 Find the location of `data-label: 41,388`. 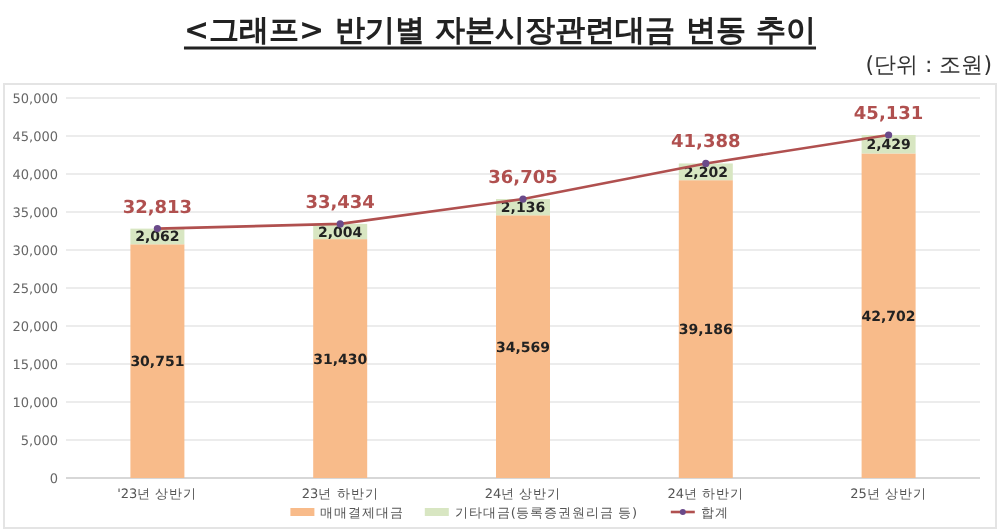

data-label: 41,388 is located at coordinates (706, 143).